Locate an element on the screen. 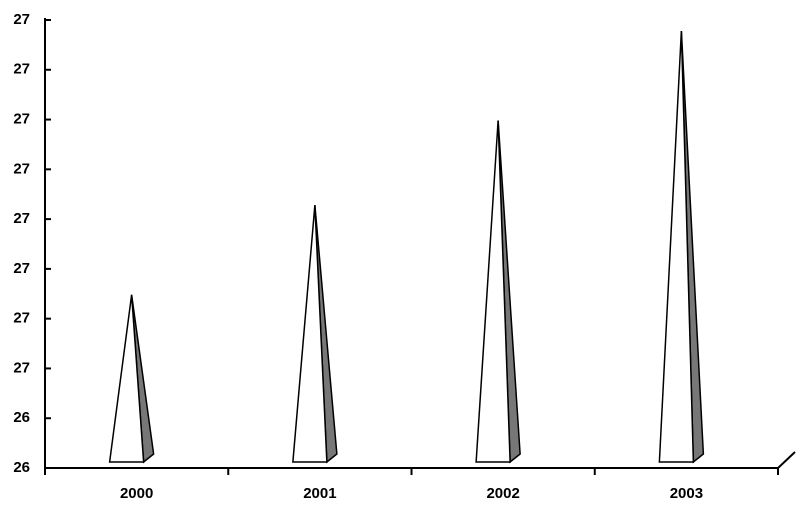 Image resolution: width=797 pixels, height=506 pixels. x-tick-label: 2002 is located at coordinates (502, 493).